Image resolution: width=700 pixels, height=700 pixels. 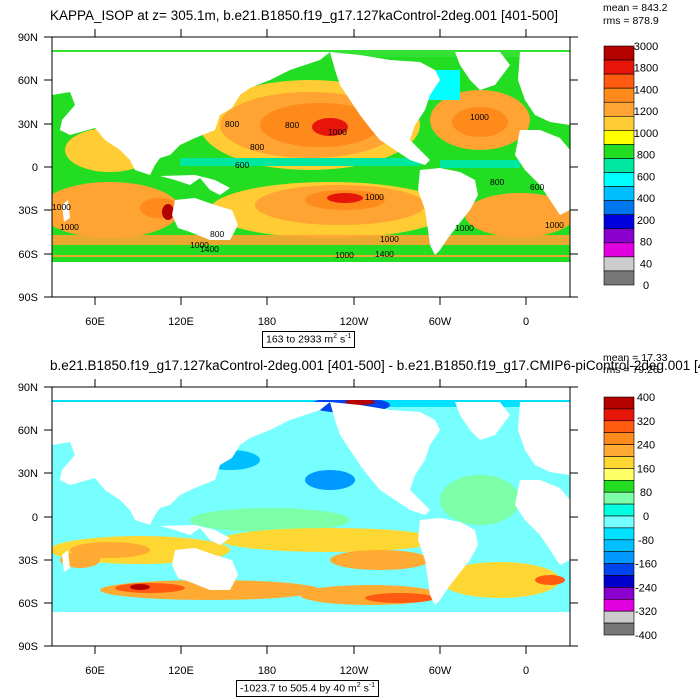 I want to click on colorbar-label: 800, so click(x=646, y=156).